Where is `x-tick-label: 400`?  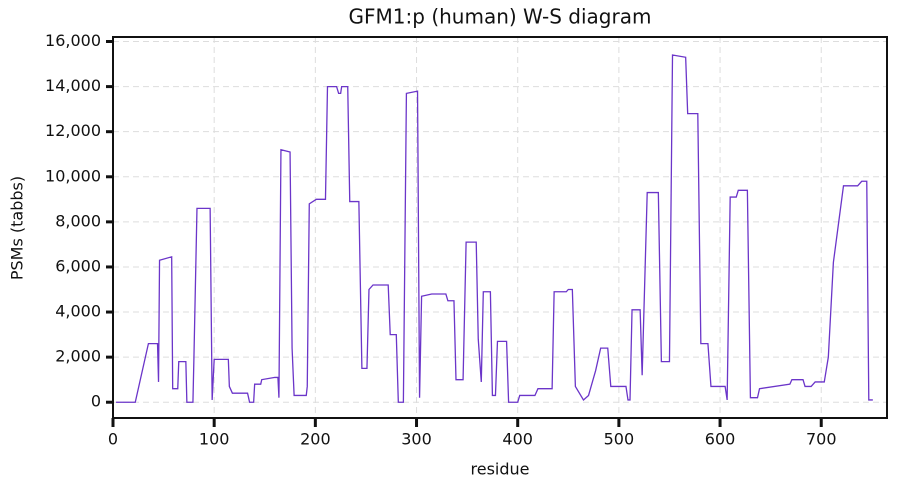
x-tick-label: 400 is located at coordinates (517, 439).